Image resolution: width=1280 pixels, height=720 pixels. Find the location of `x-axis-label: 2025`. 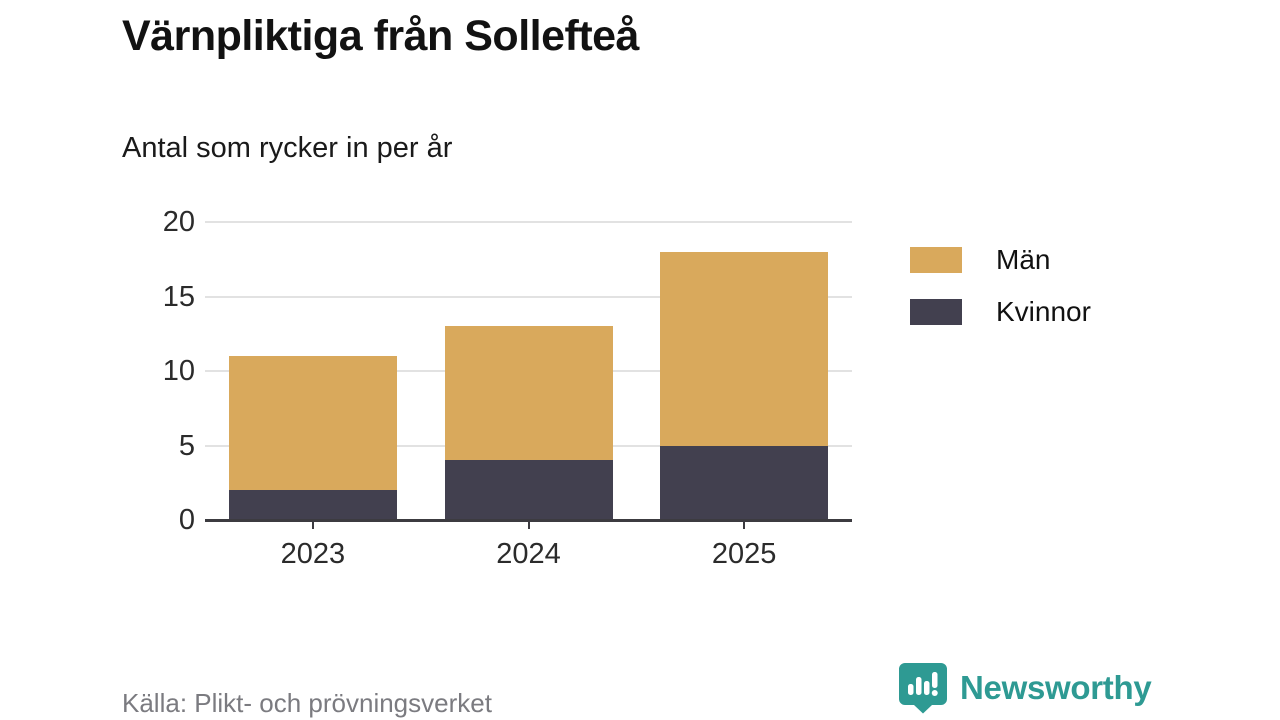

x-axis-label: 2025 is located at coordinates (744, 554).